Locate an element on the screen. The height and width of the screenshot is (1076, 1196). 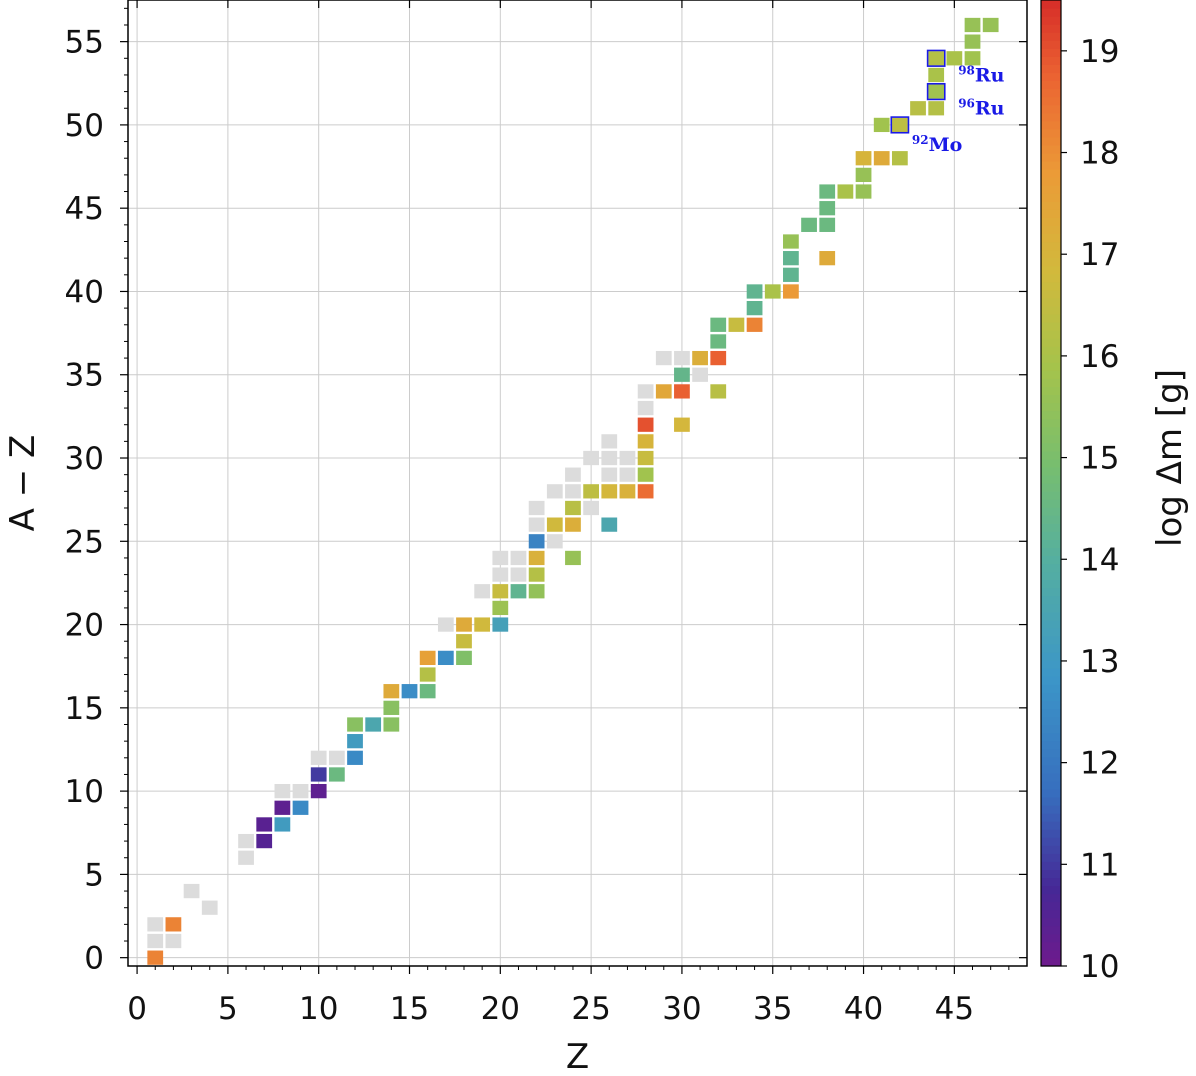
annotation-element: Ru is located at coordinates (990, 75).